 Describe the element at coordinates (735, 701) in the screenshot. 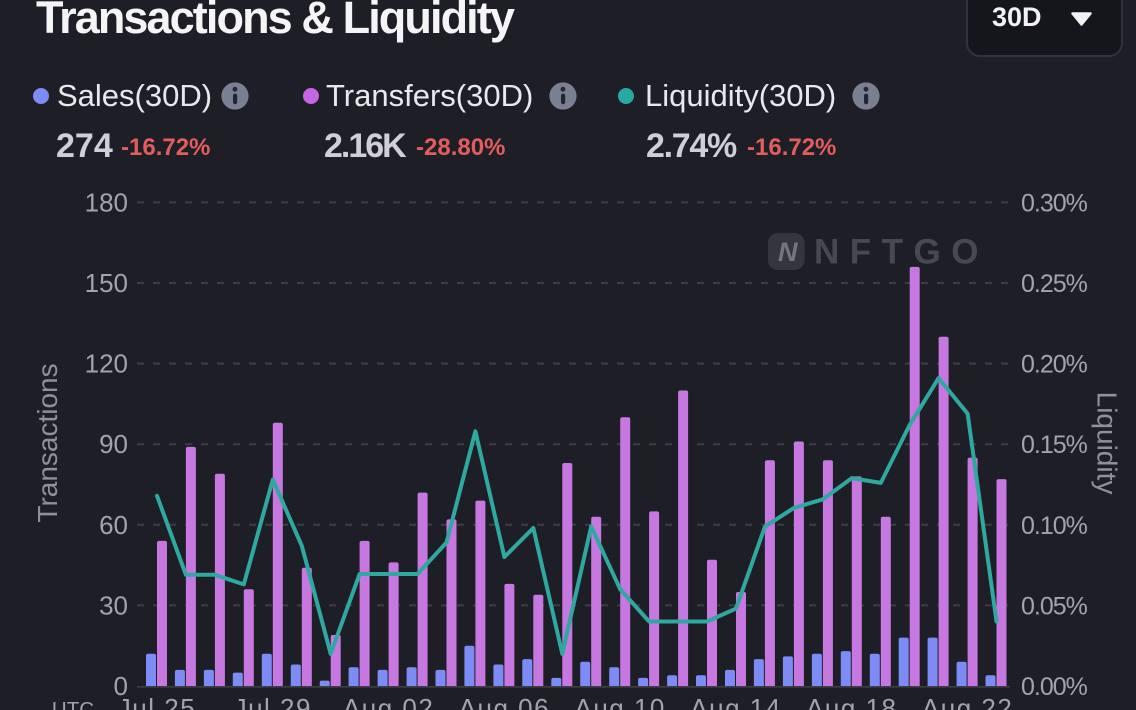

I see `svg-text: Aug 14` at that location.